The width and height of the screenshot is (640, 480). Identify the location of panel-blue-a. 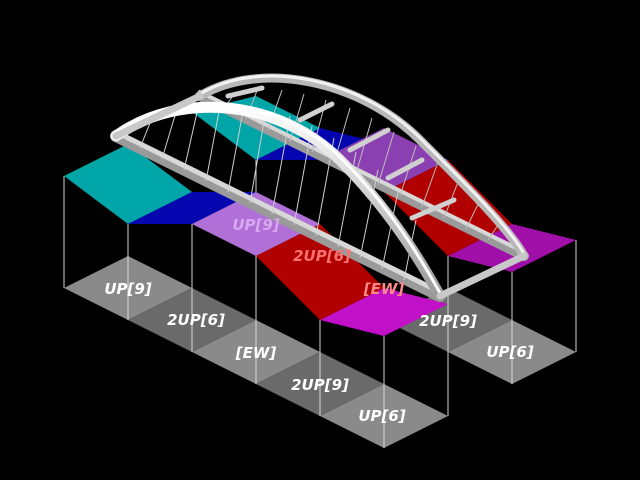
(192, 208).